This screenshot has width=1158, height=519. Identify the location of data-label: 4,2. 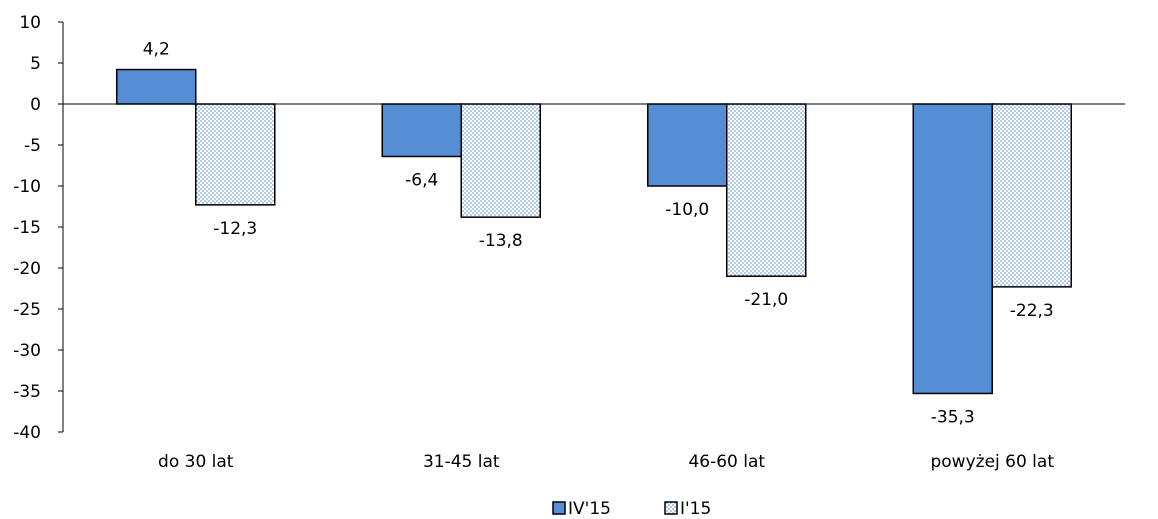
(156, 50).